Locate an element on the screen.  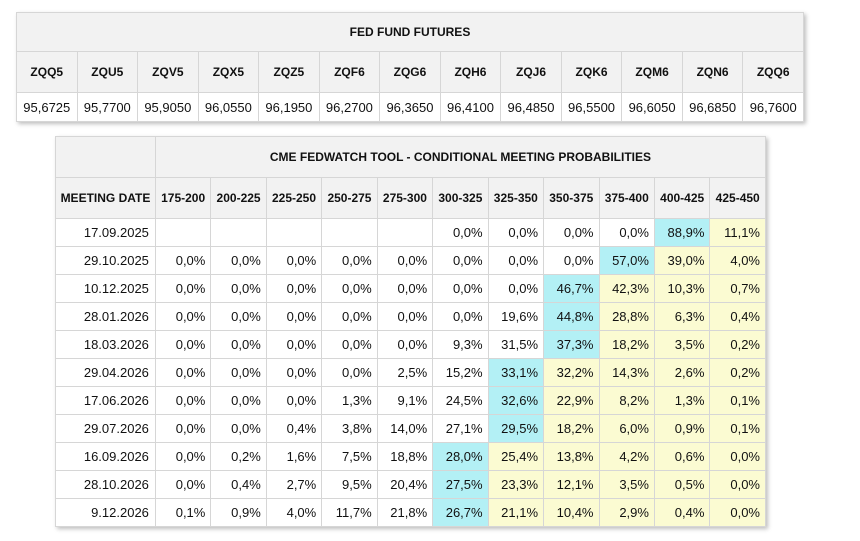
futures-code: ZQM6 is located at coordinates (652, 72).